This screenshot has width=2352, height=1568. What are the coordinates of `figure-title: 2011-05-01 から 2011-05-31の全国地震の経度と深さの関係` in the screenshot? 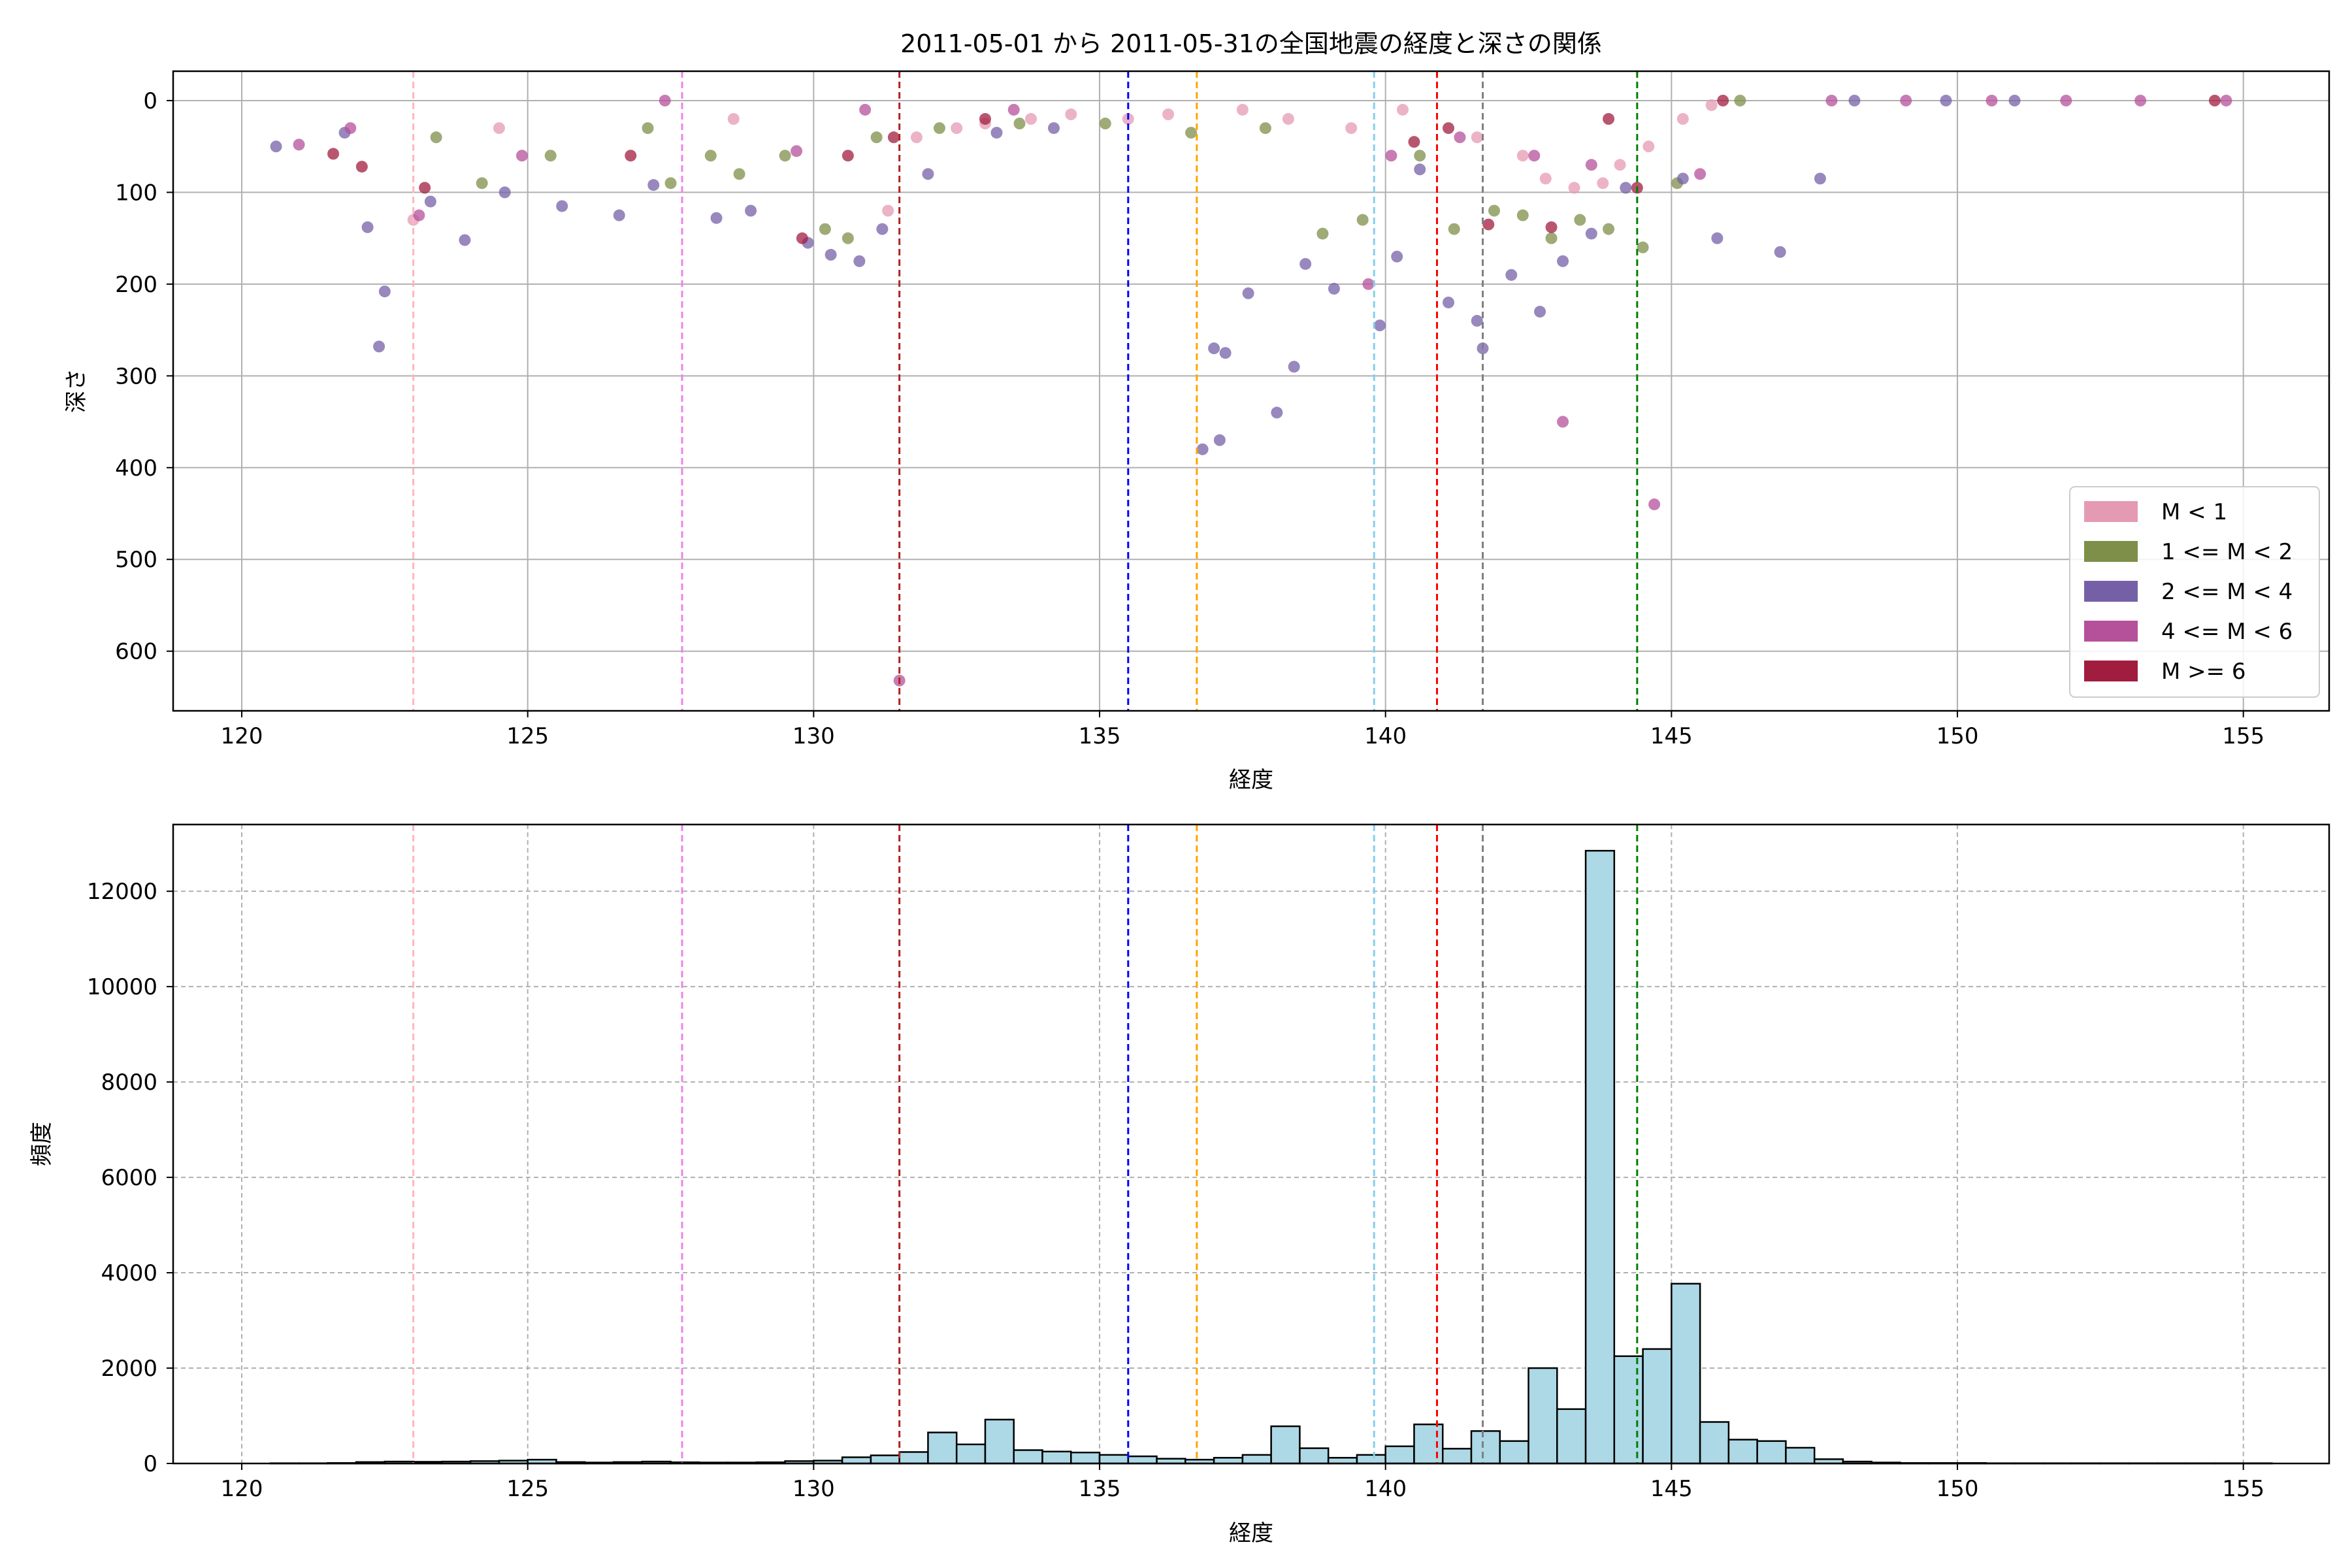 It's located at (1251, 43).